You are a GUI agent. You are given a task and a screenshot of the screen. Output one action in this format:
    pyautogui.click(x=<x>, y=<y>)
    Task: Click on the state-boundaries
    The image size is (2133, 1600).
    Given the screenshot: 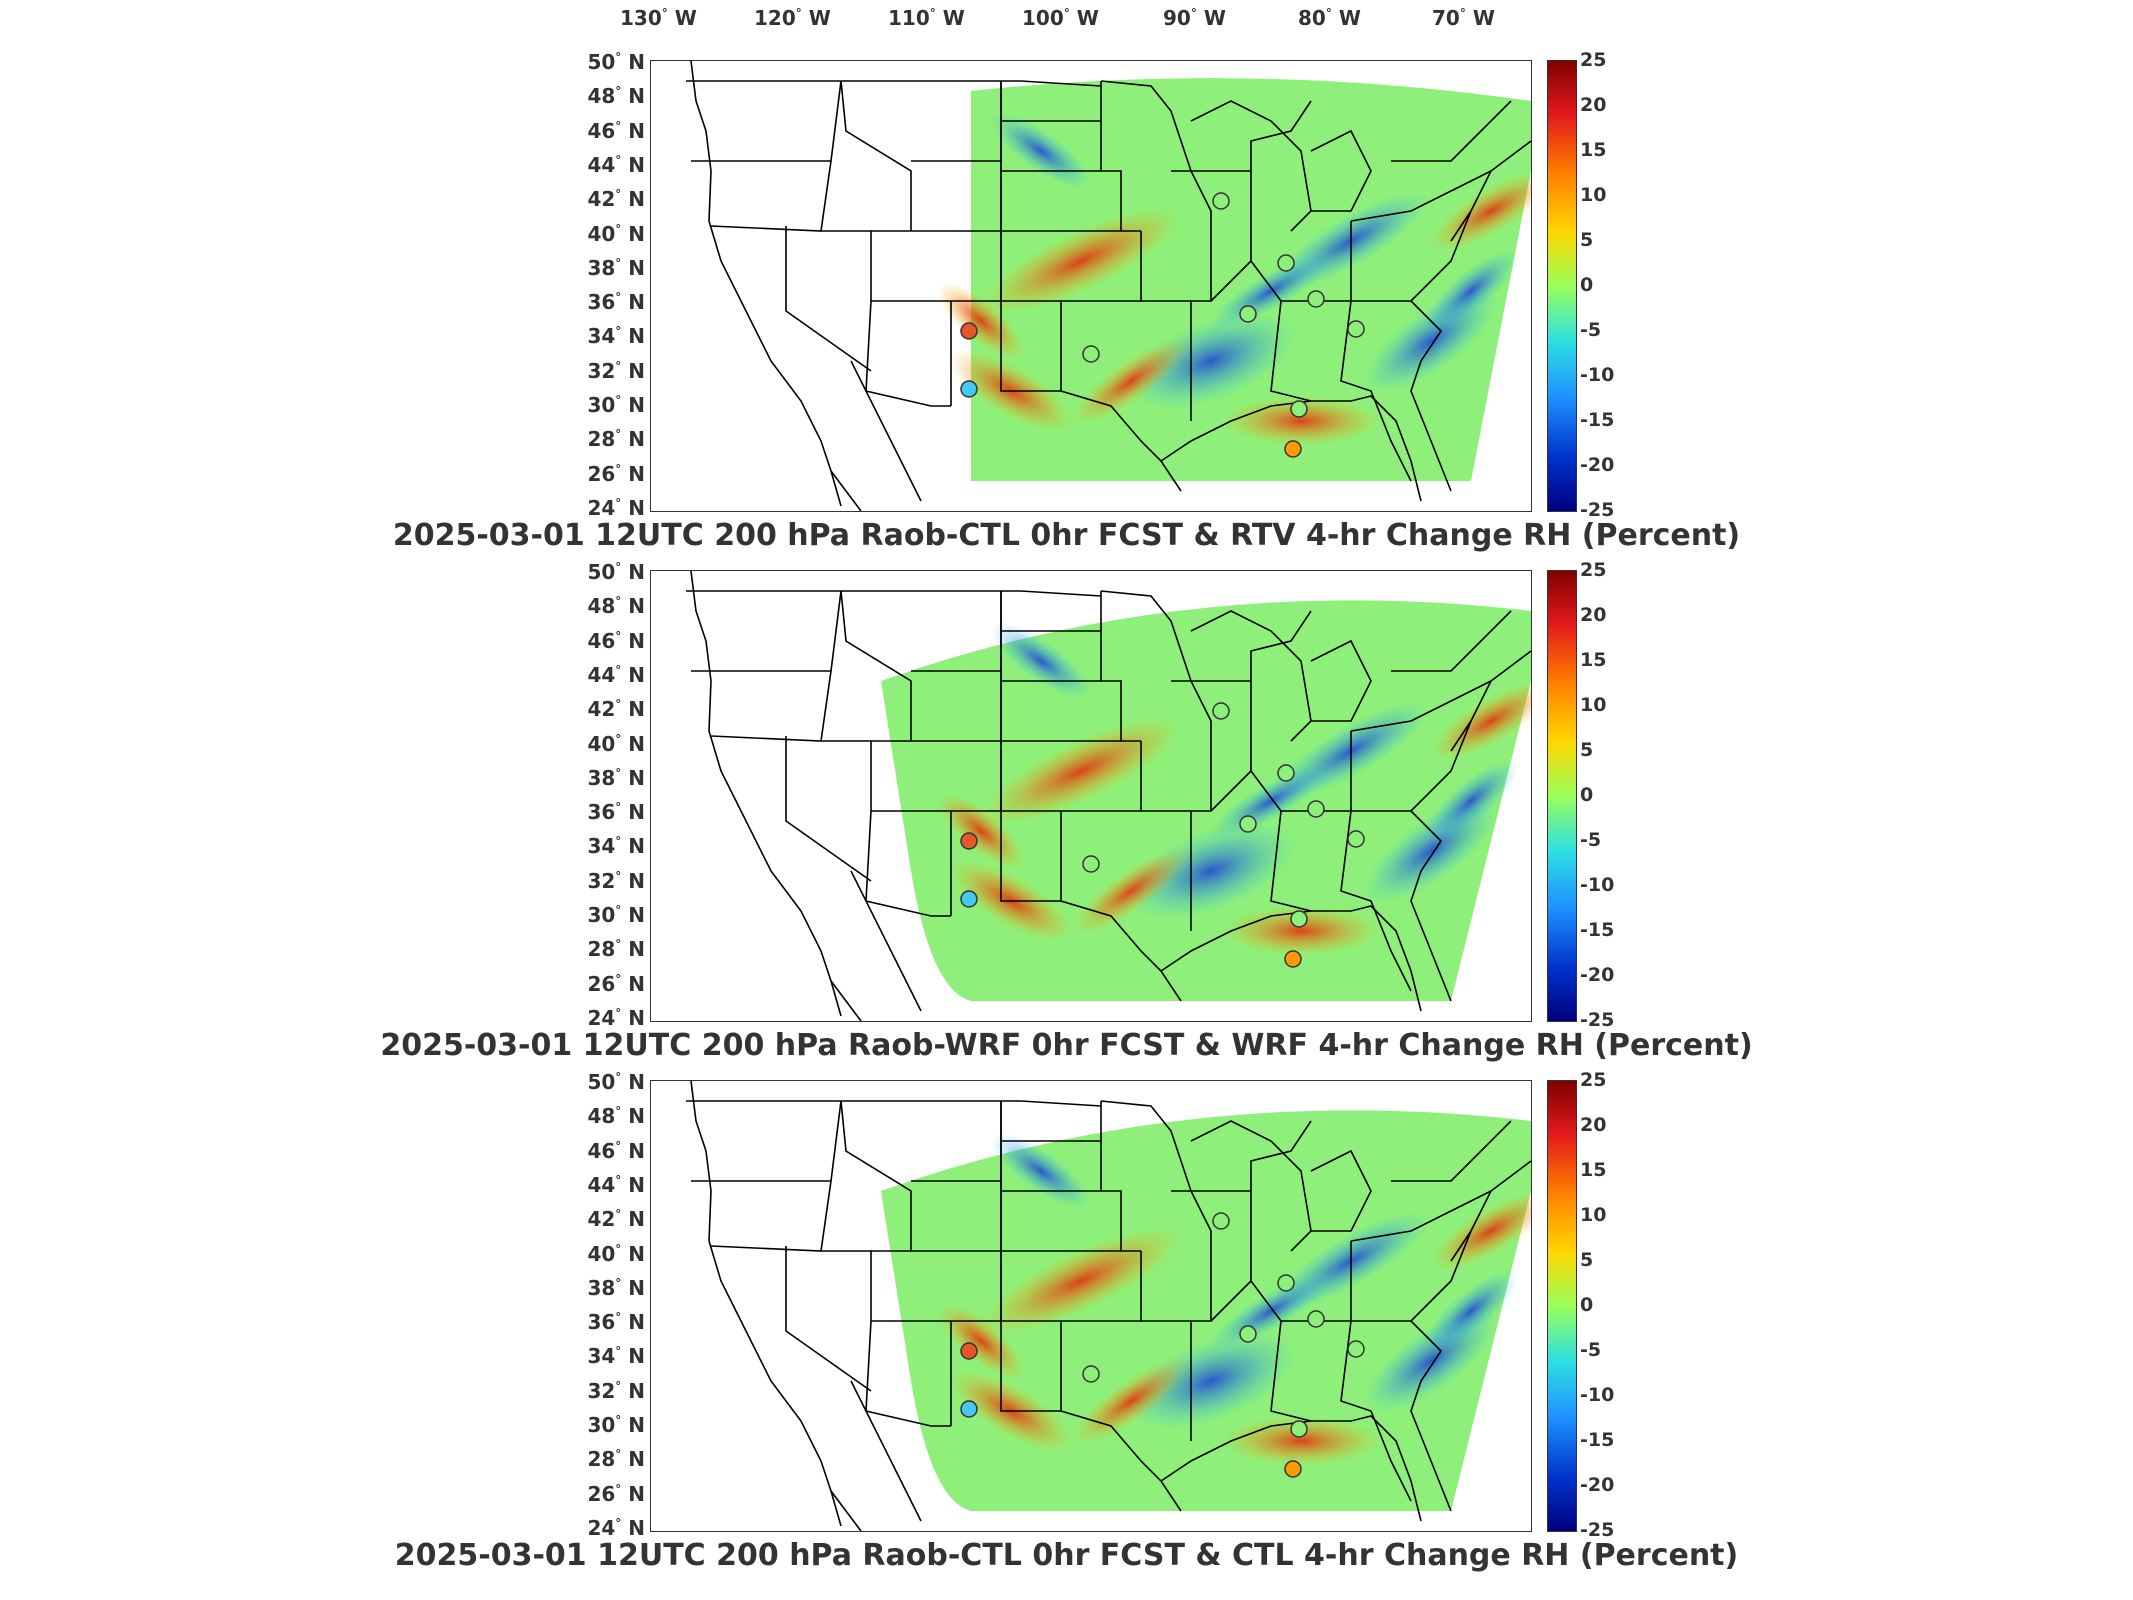 What is the action you would take?
    pyautogui.click(x=1108, y=1306)
    